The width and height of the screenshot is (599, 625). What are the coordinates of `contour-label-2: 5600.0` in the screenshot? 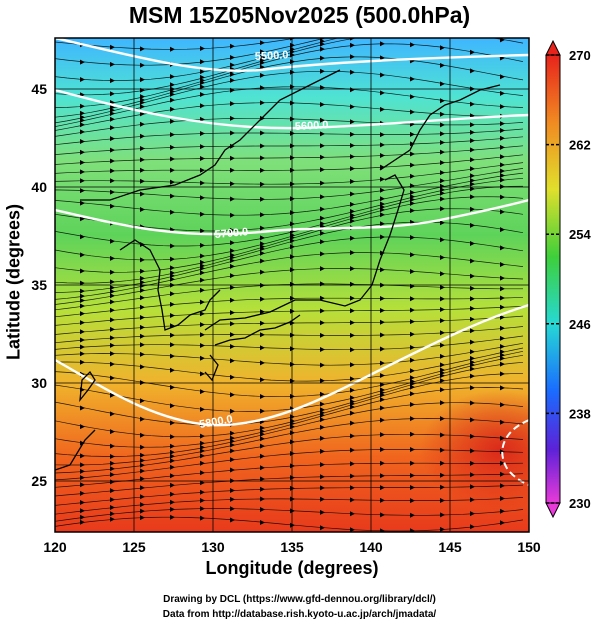 It's located at (312, 126).